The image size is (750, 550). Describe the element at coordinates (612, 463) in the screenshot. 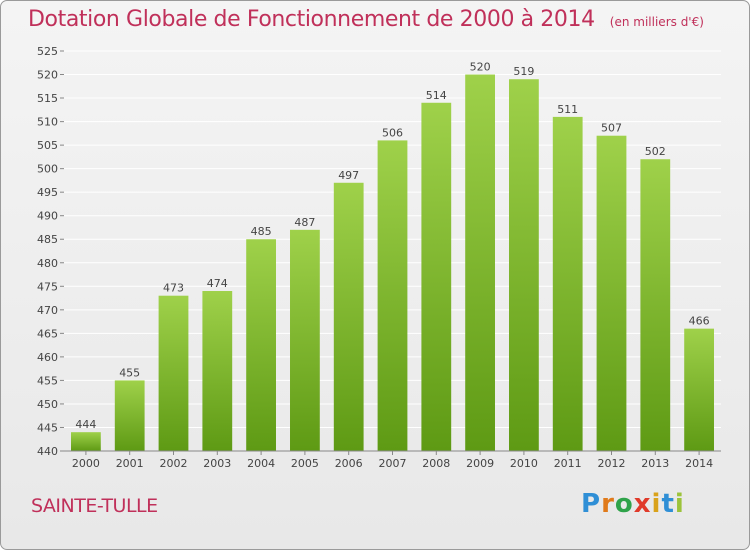

I see `x-tick-label: 2012` at that location.